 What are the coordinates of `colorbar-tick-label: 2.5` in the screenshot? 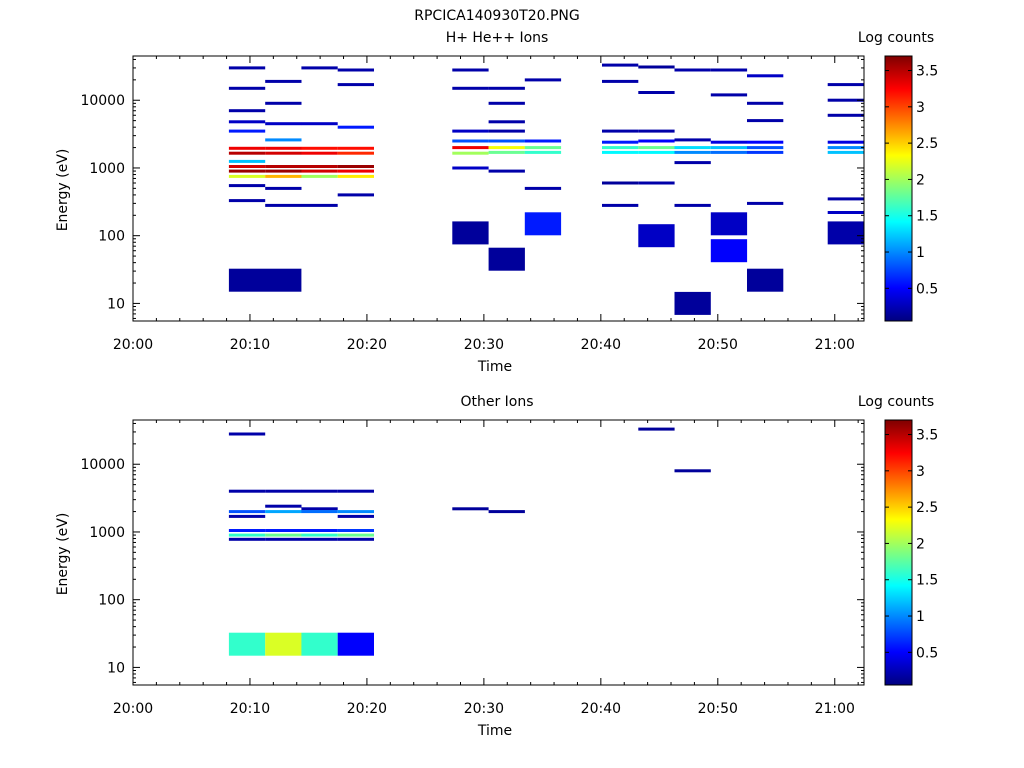 It's located at (927, 144).